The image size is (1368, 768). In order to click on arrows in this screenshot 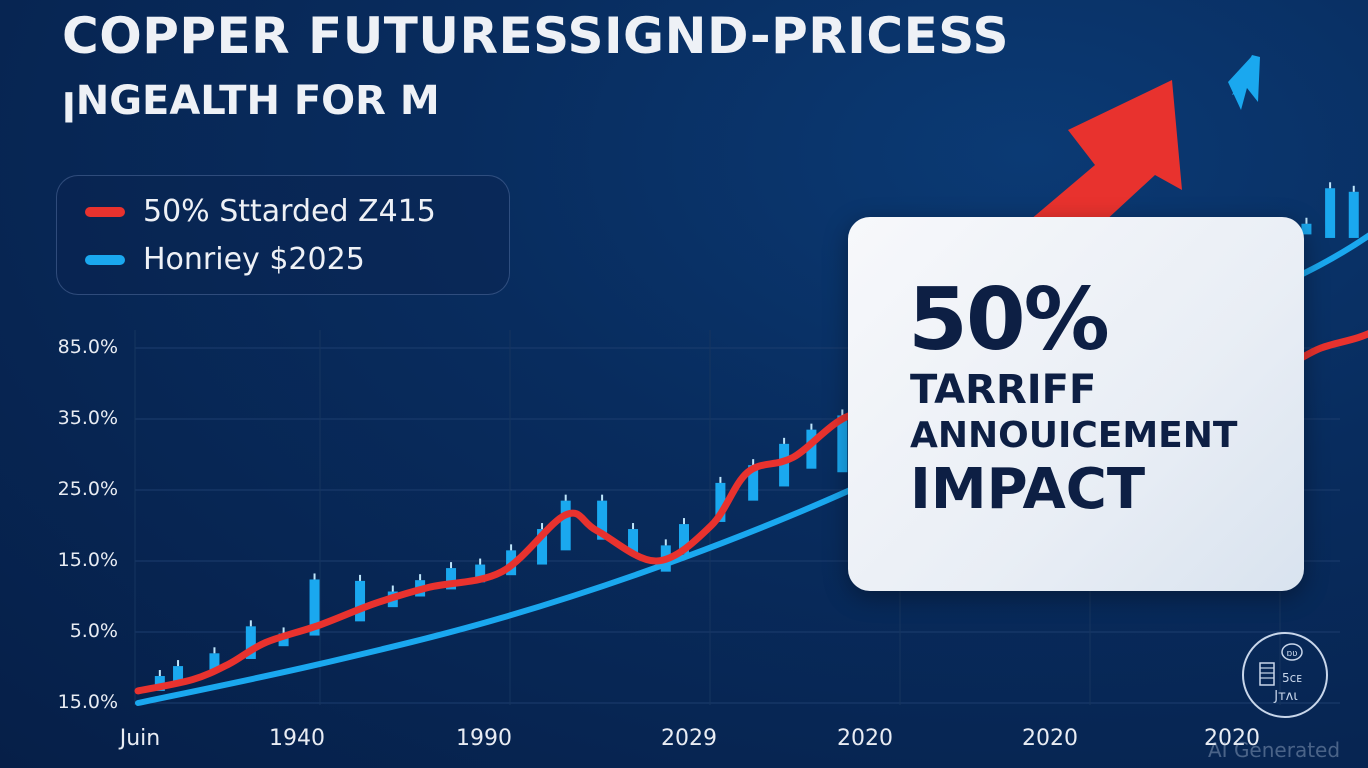, I will do `click(1145, 145)`.